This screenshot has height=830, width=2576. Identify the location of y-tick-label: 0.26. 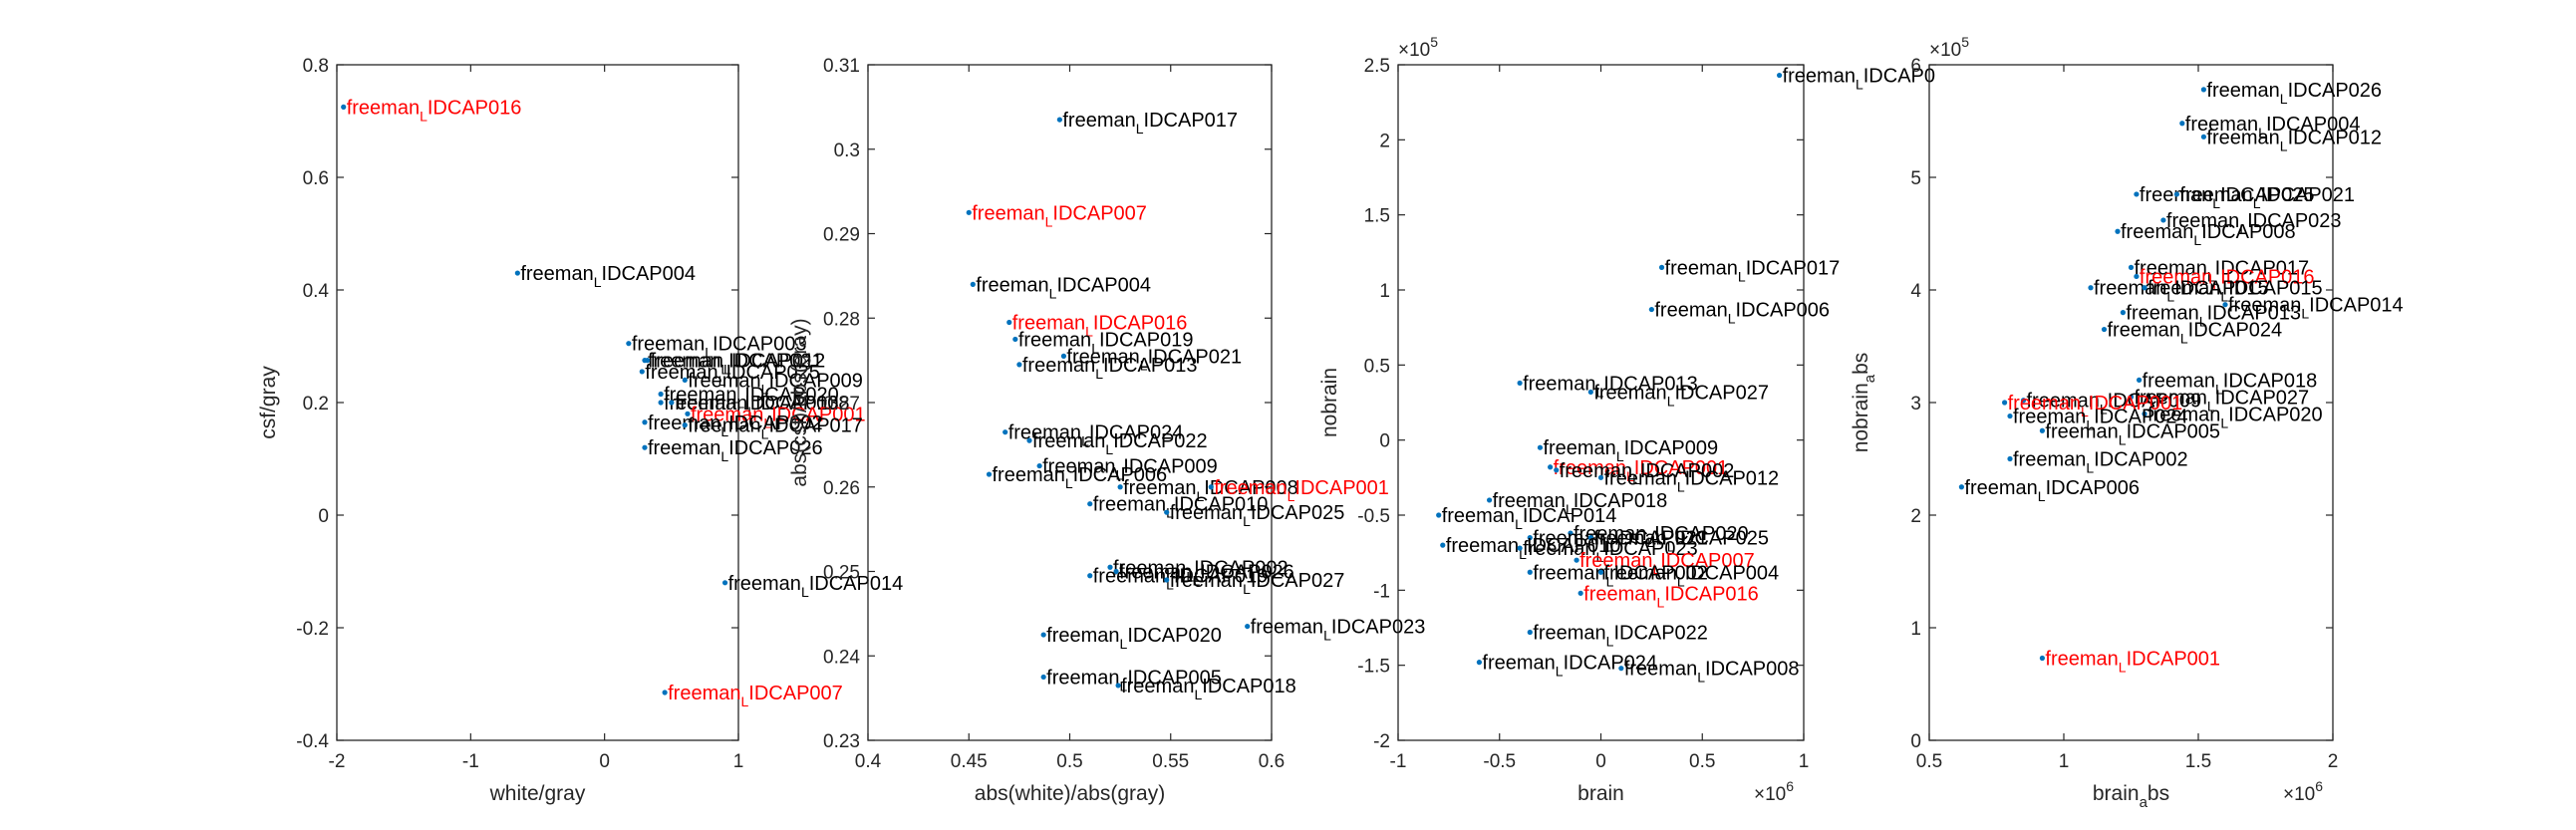
(841, 488).